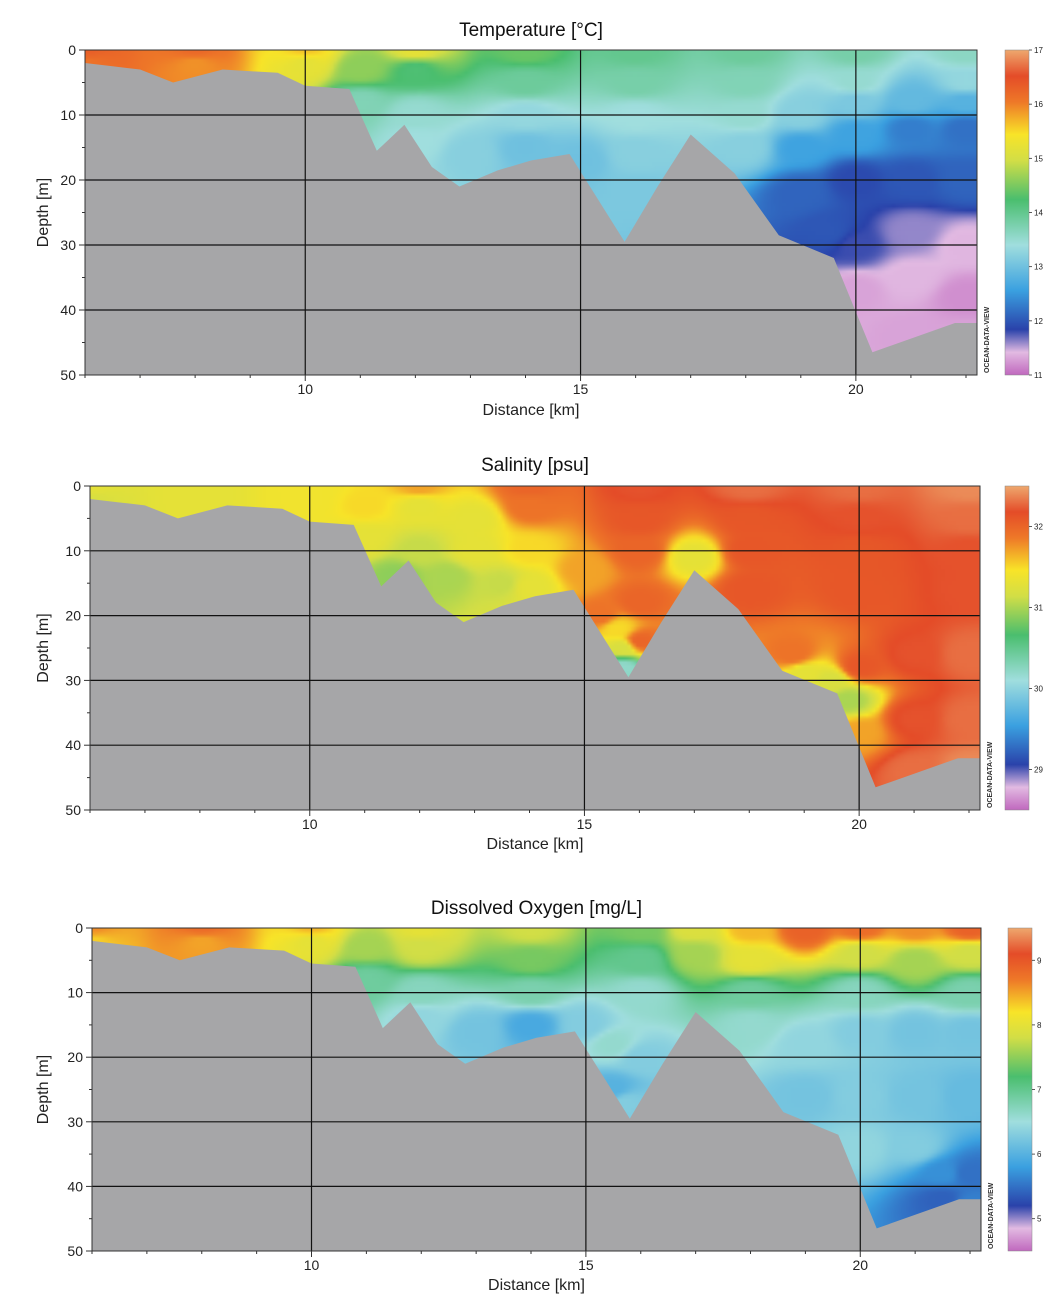  What do you see at coordinates (536, 908) in the screenshot?
I see `chart-title: Dissolved Oxygen [mg/L]` at bounding box center [536, 908].